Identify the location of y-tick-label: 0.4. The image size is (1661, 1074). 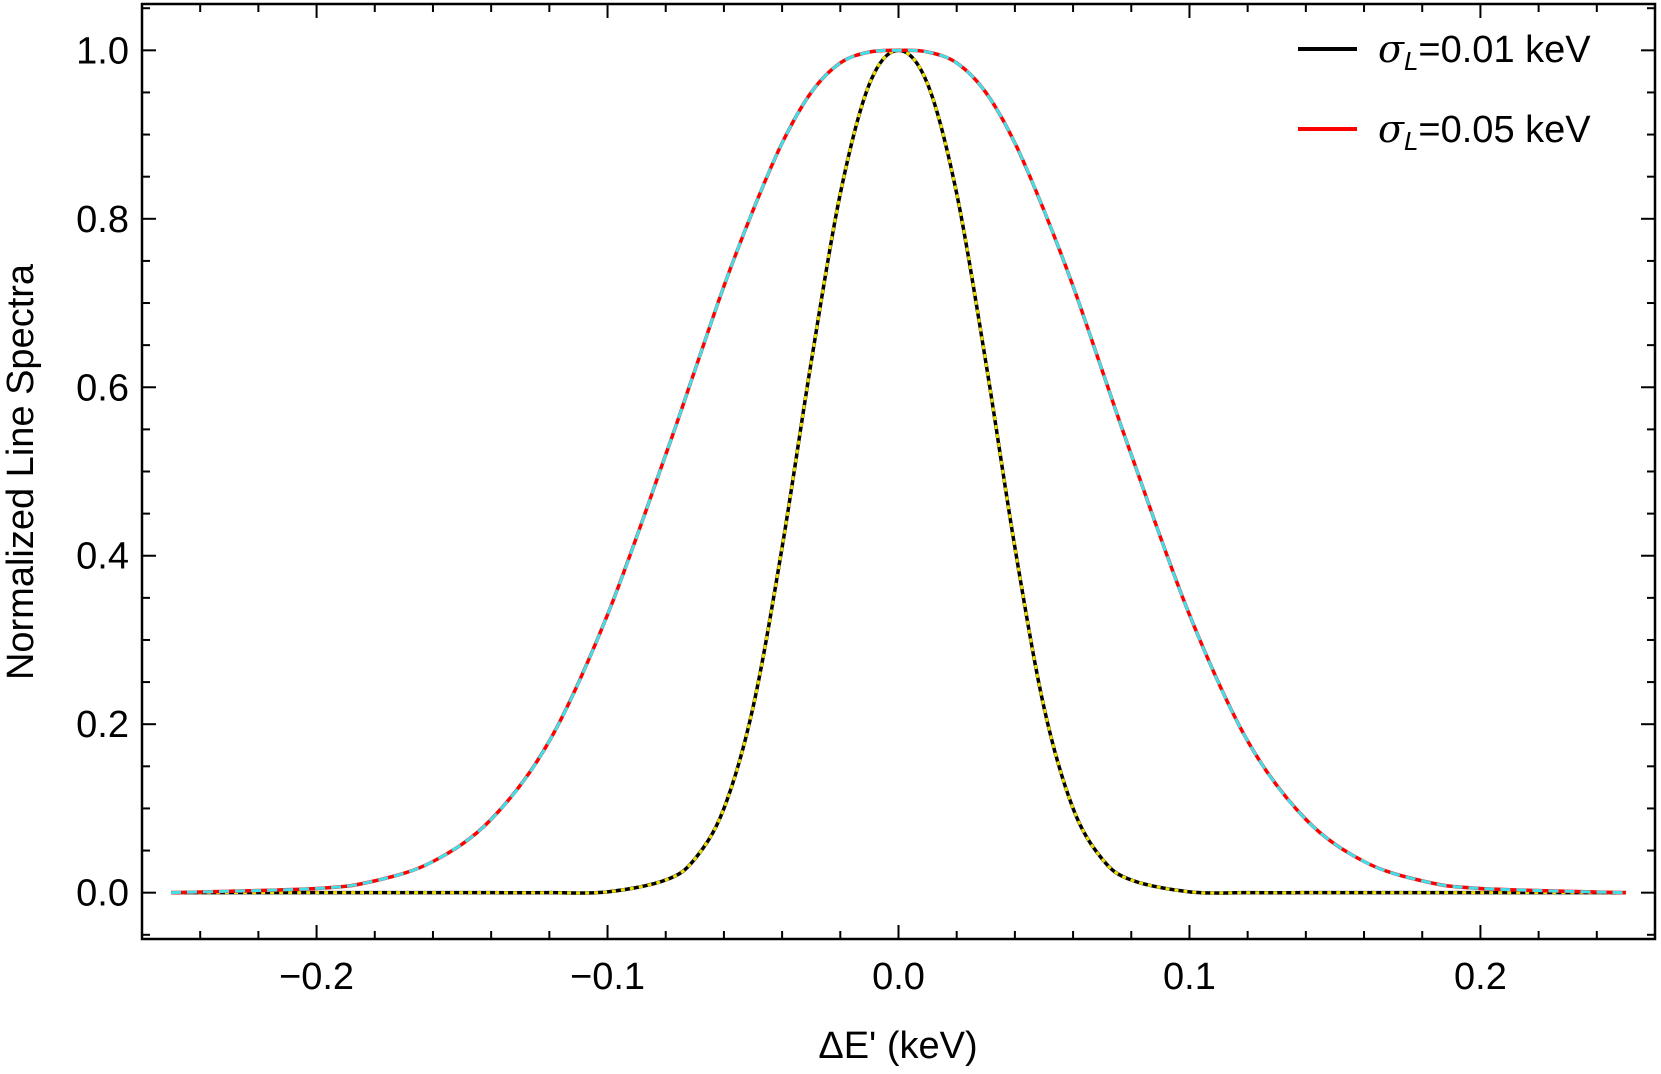
(102, 557).